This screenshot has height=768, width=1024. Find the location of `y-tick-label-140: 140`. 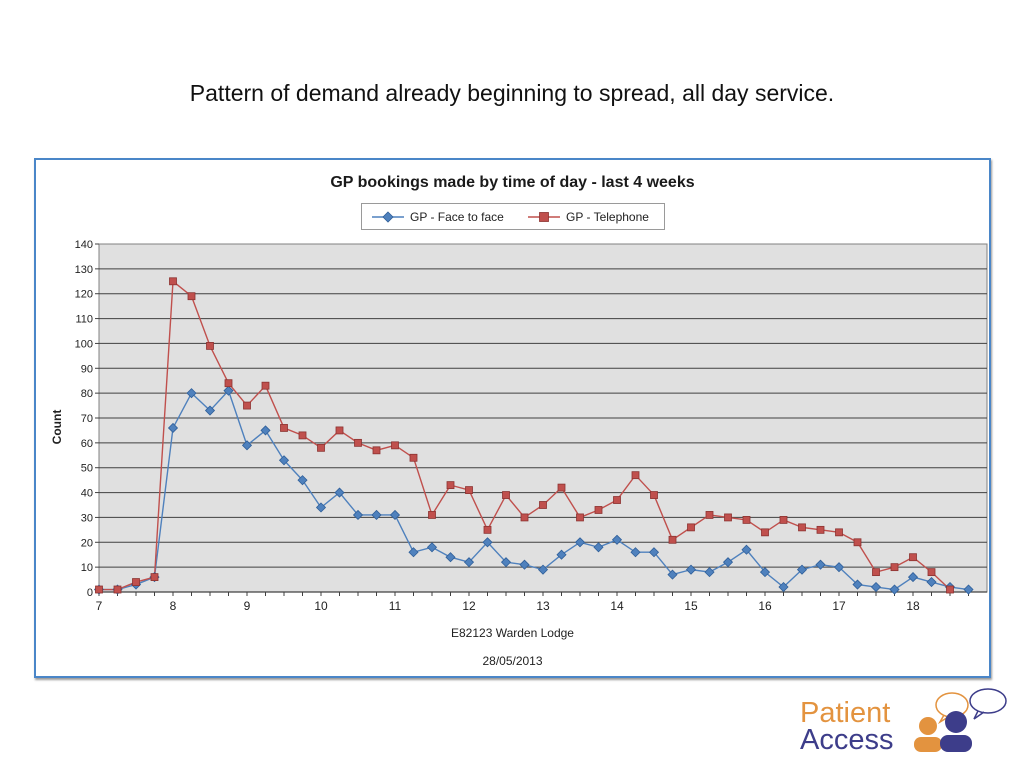

y-tick-label-140: 140 is located at coordinates (84, 245).